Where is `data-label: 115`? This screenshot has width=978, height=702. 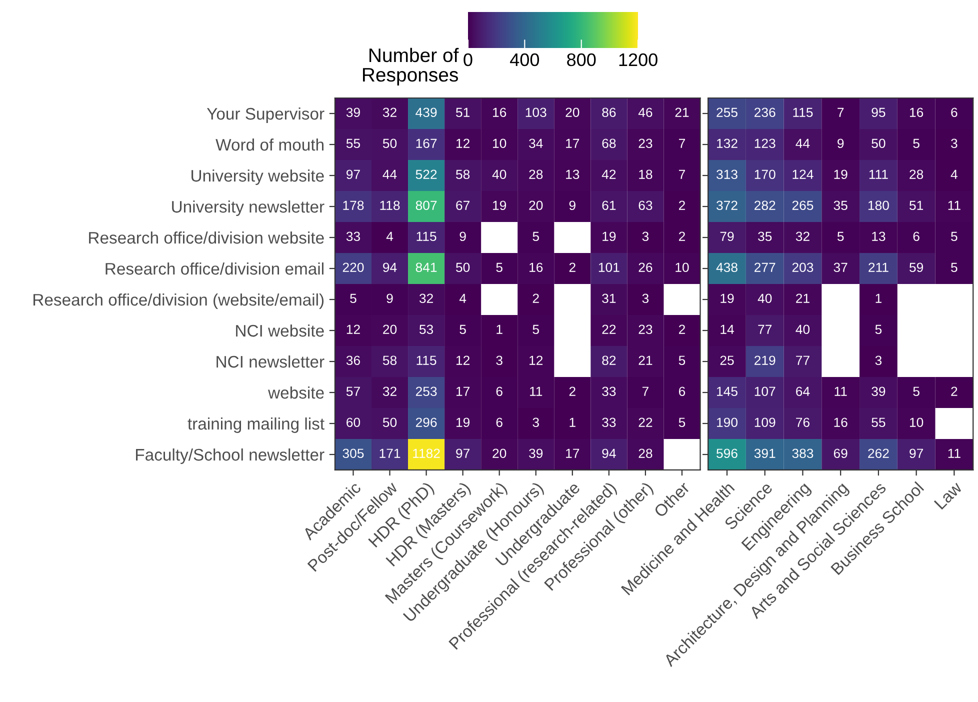
data-label: 115 is located at coordinates (426, 237).